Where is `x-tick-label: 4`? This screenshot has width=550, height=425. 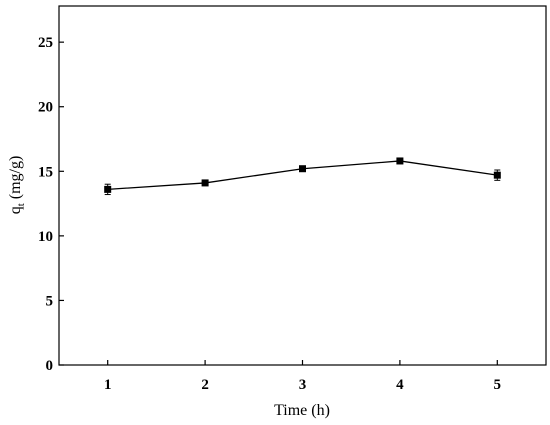
x-tick-label: 4 is located at coordinates (400, 385).